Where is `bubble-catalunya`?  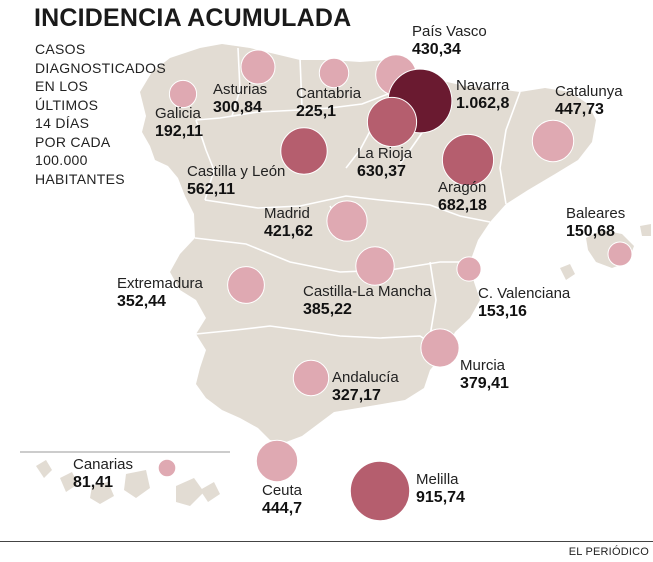 bubble-catalunya is located at coordinates (553, 141).